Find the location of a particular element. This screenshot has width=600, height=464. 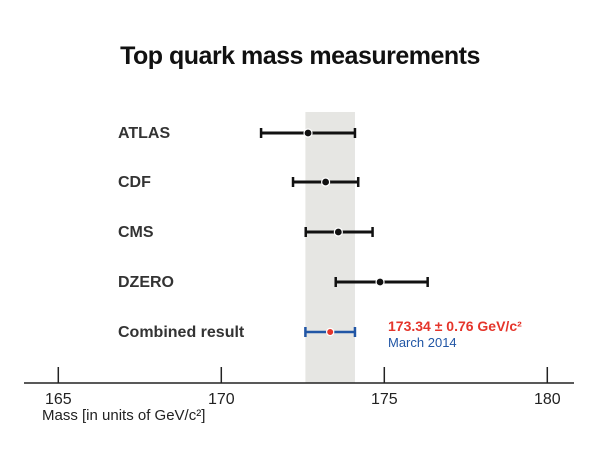

combined-value-annotation: 173.34 ± 0.76 GeV/c² is located at coordinates (455, 326).